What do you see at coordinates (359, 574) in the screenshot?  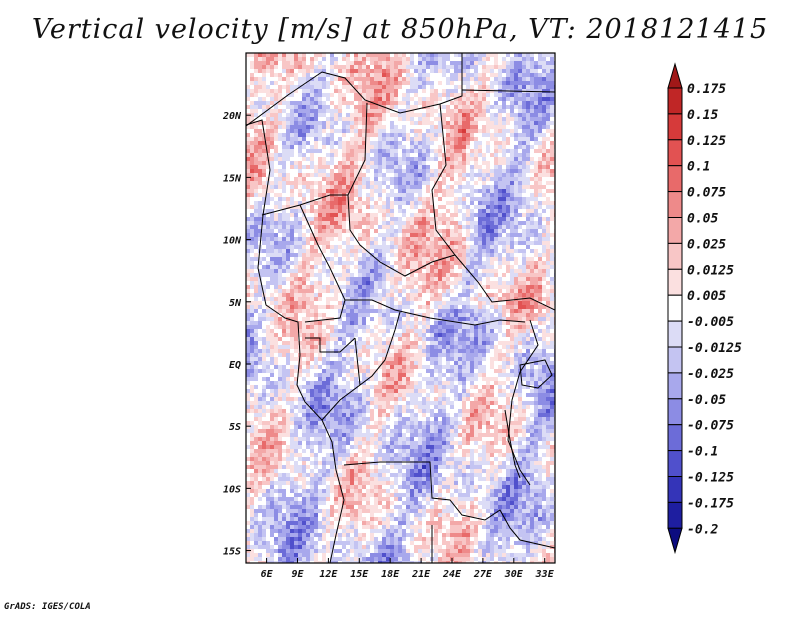 I see `x-tick-label: 15E` at bounding box center [359, 574].